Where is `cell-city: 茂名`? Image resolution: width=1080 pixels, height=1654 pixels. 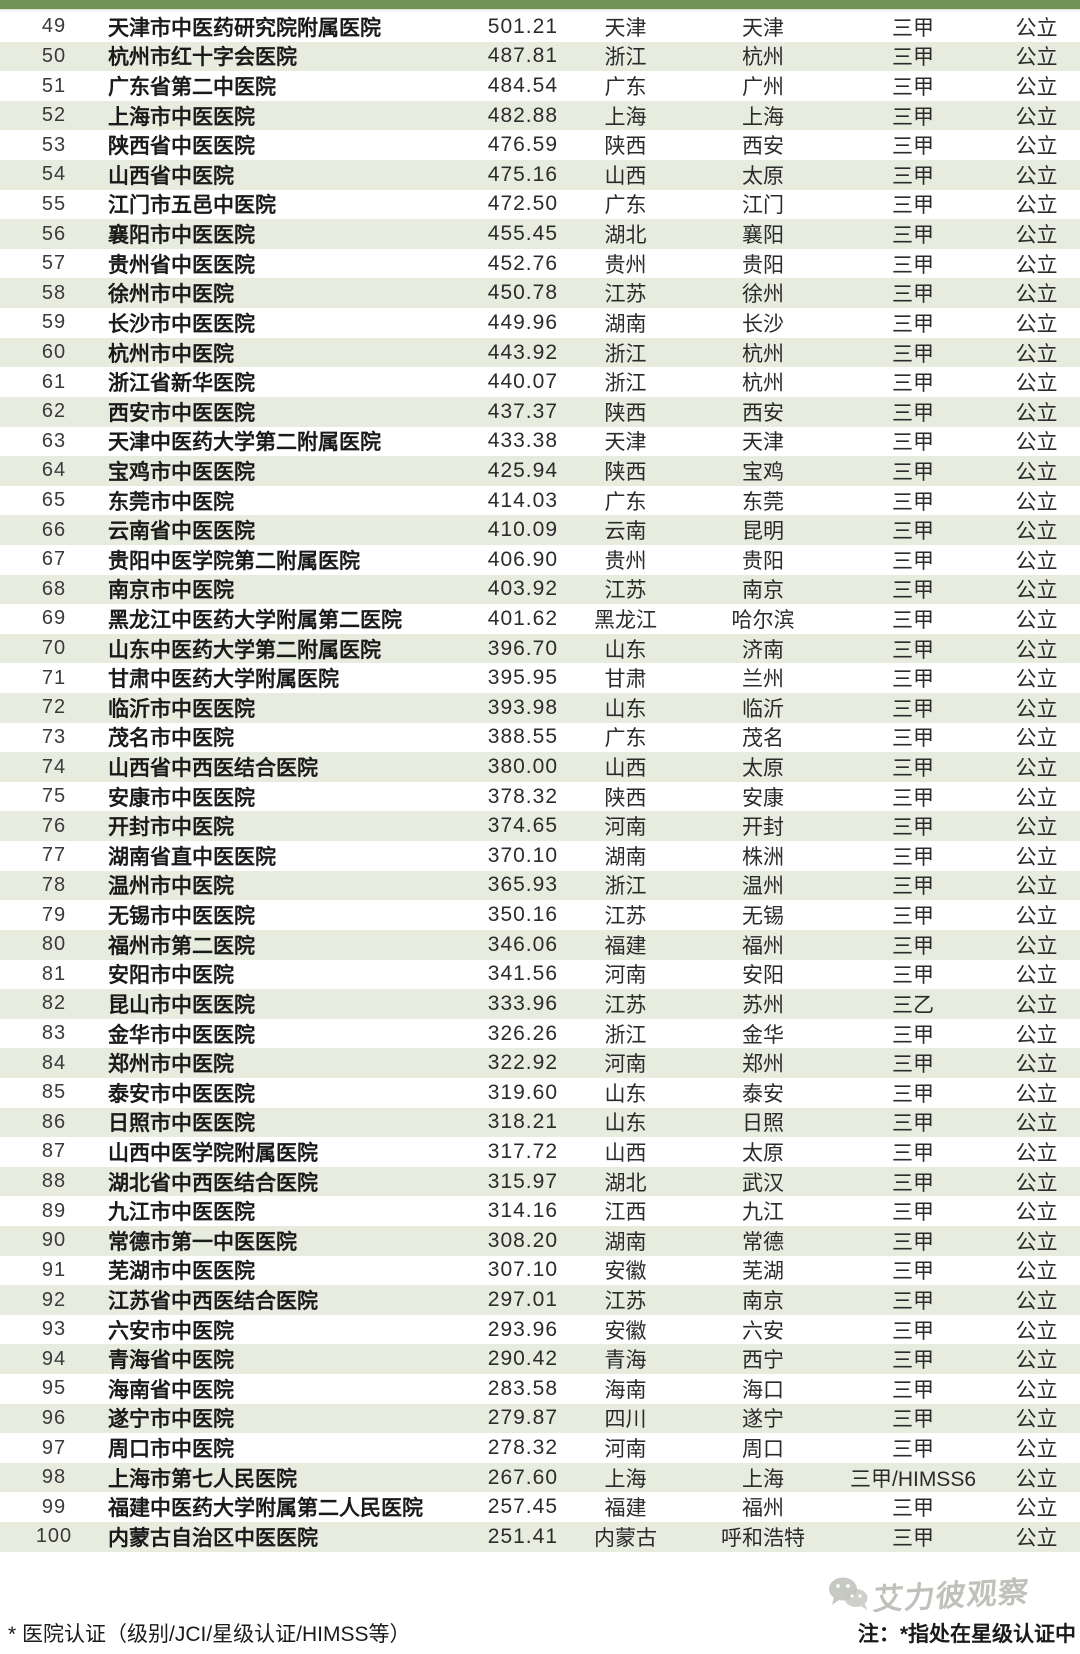
cell-city: 茂名 is located at coordinates (763, 739).